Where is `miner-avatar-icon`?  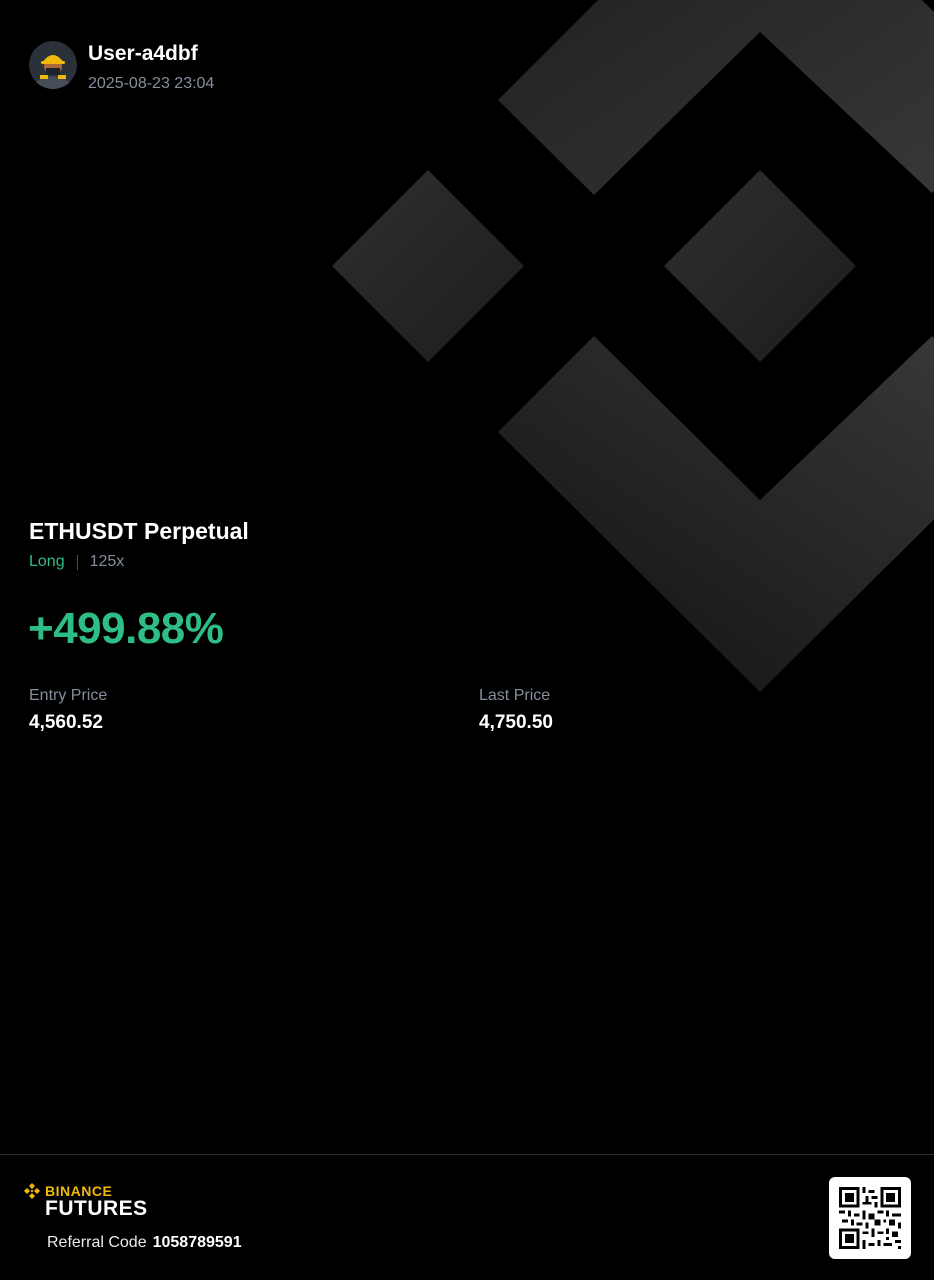 miner-avatar-icon is located at coordinates (53, 65).